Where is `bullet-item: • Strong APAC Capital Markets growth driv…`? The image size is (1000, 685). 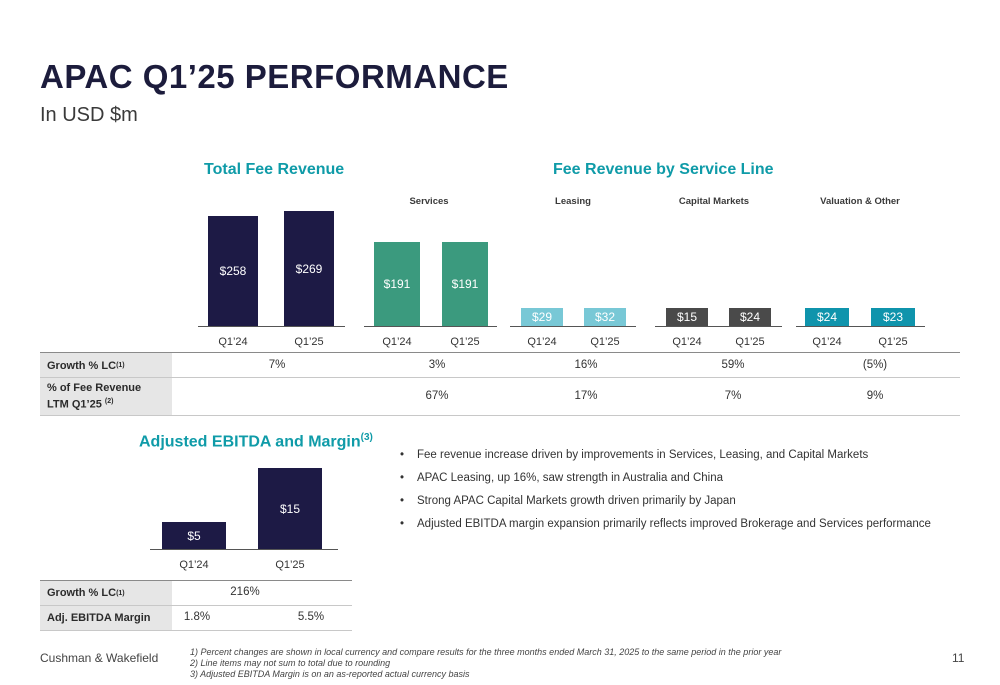
bullet-item: • Strong APAC Capital Markets growth driv… is located at coordinates (568, 501).